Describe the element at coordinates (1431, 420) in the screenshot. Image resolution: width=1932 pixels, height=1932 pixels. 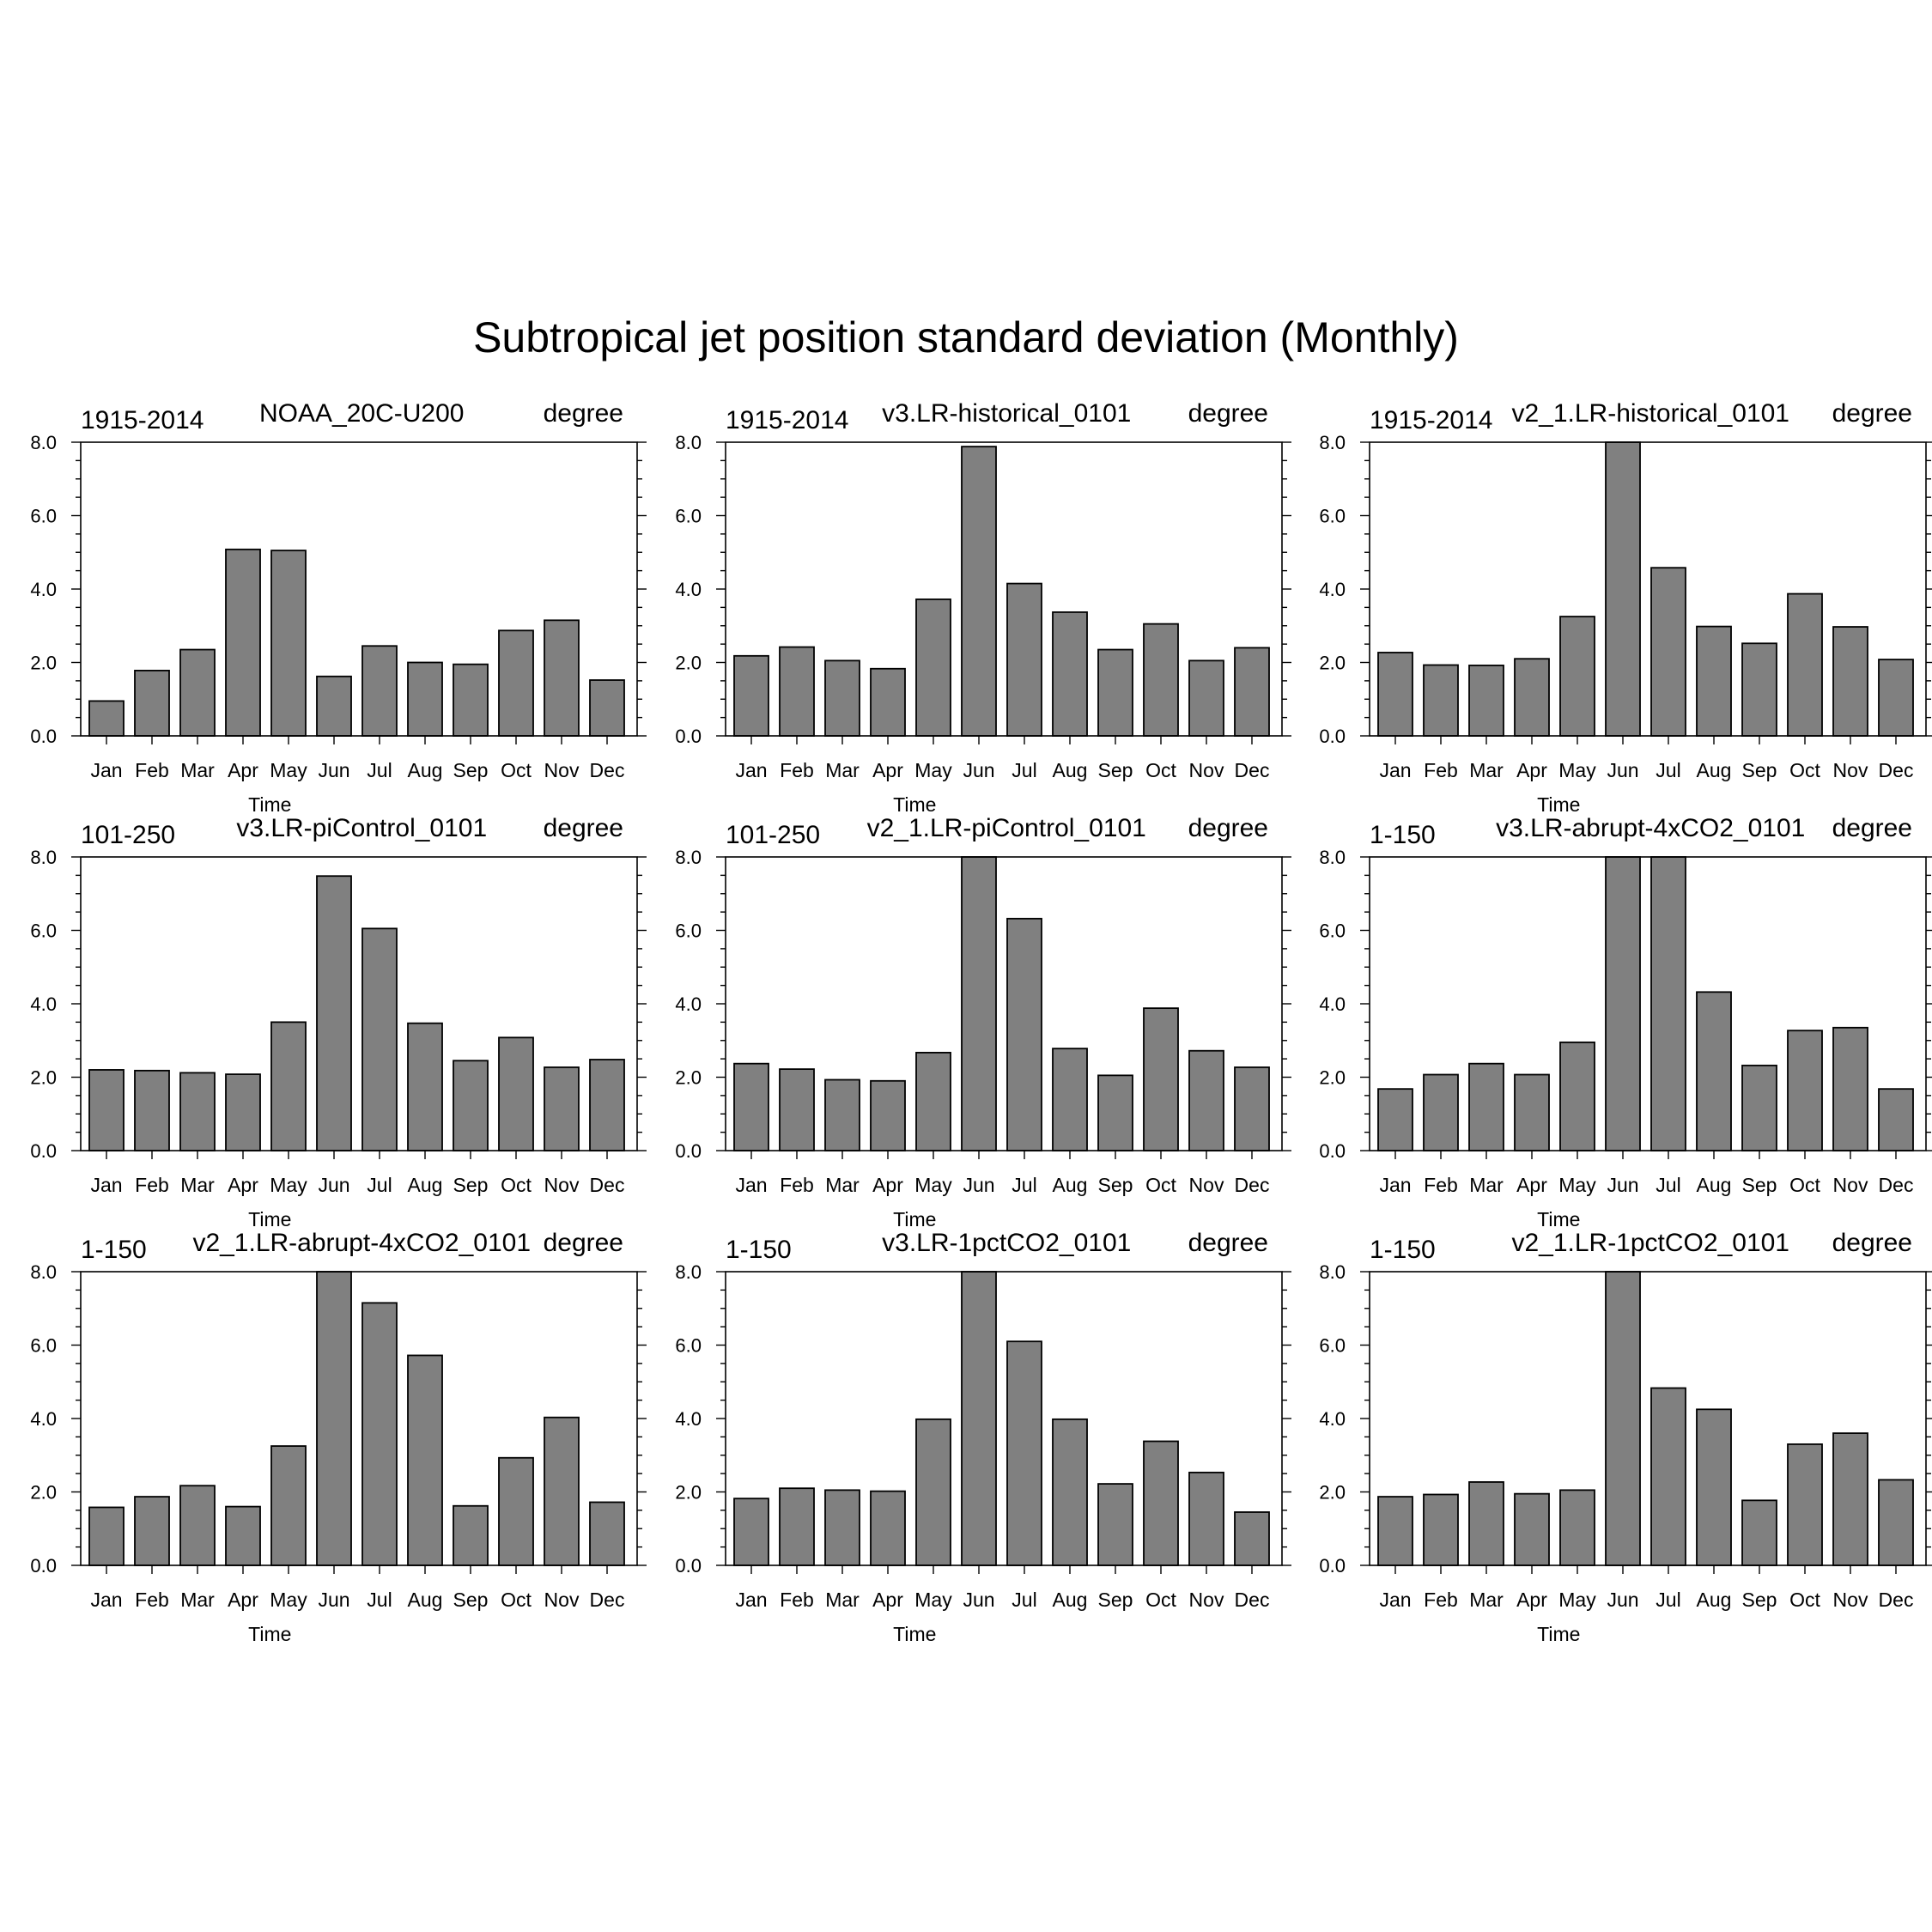
I see `panel-left-label: 1915-2014` at that location.